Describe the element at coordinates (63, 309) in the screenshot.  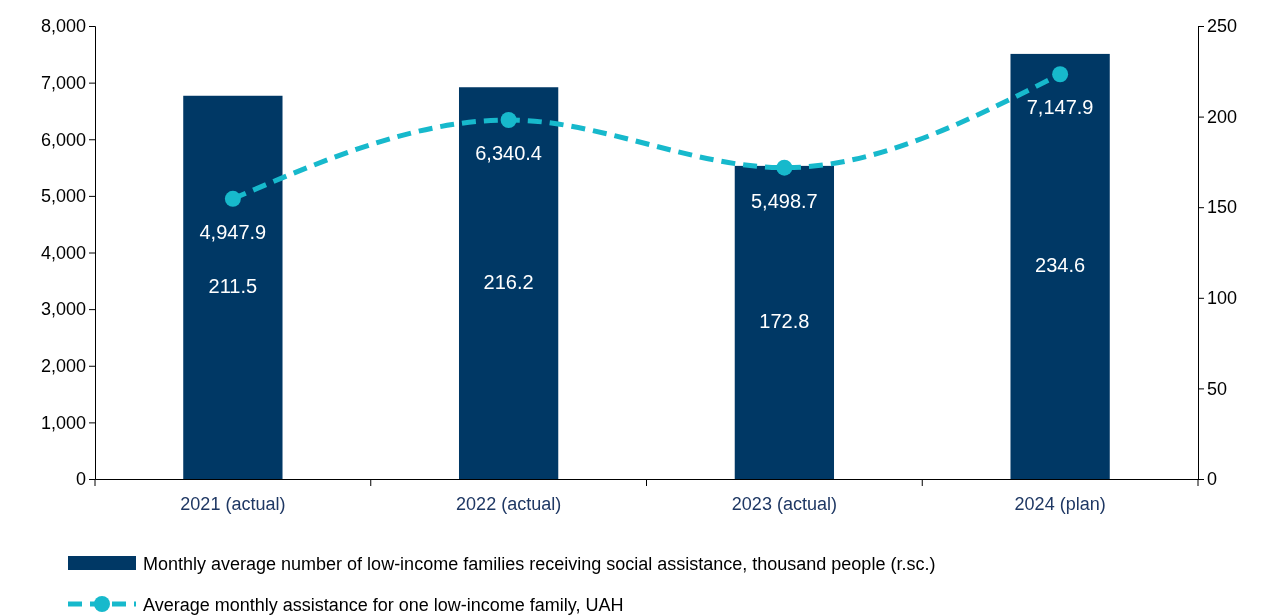
I see `y-tick-label: 3,000` at that location.